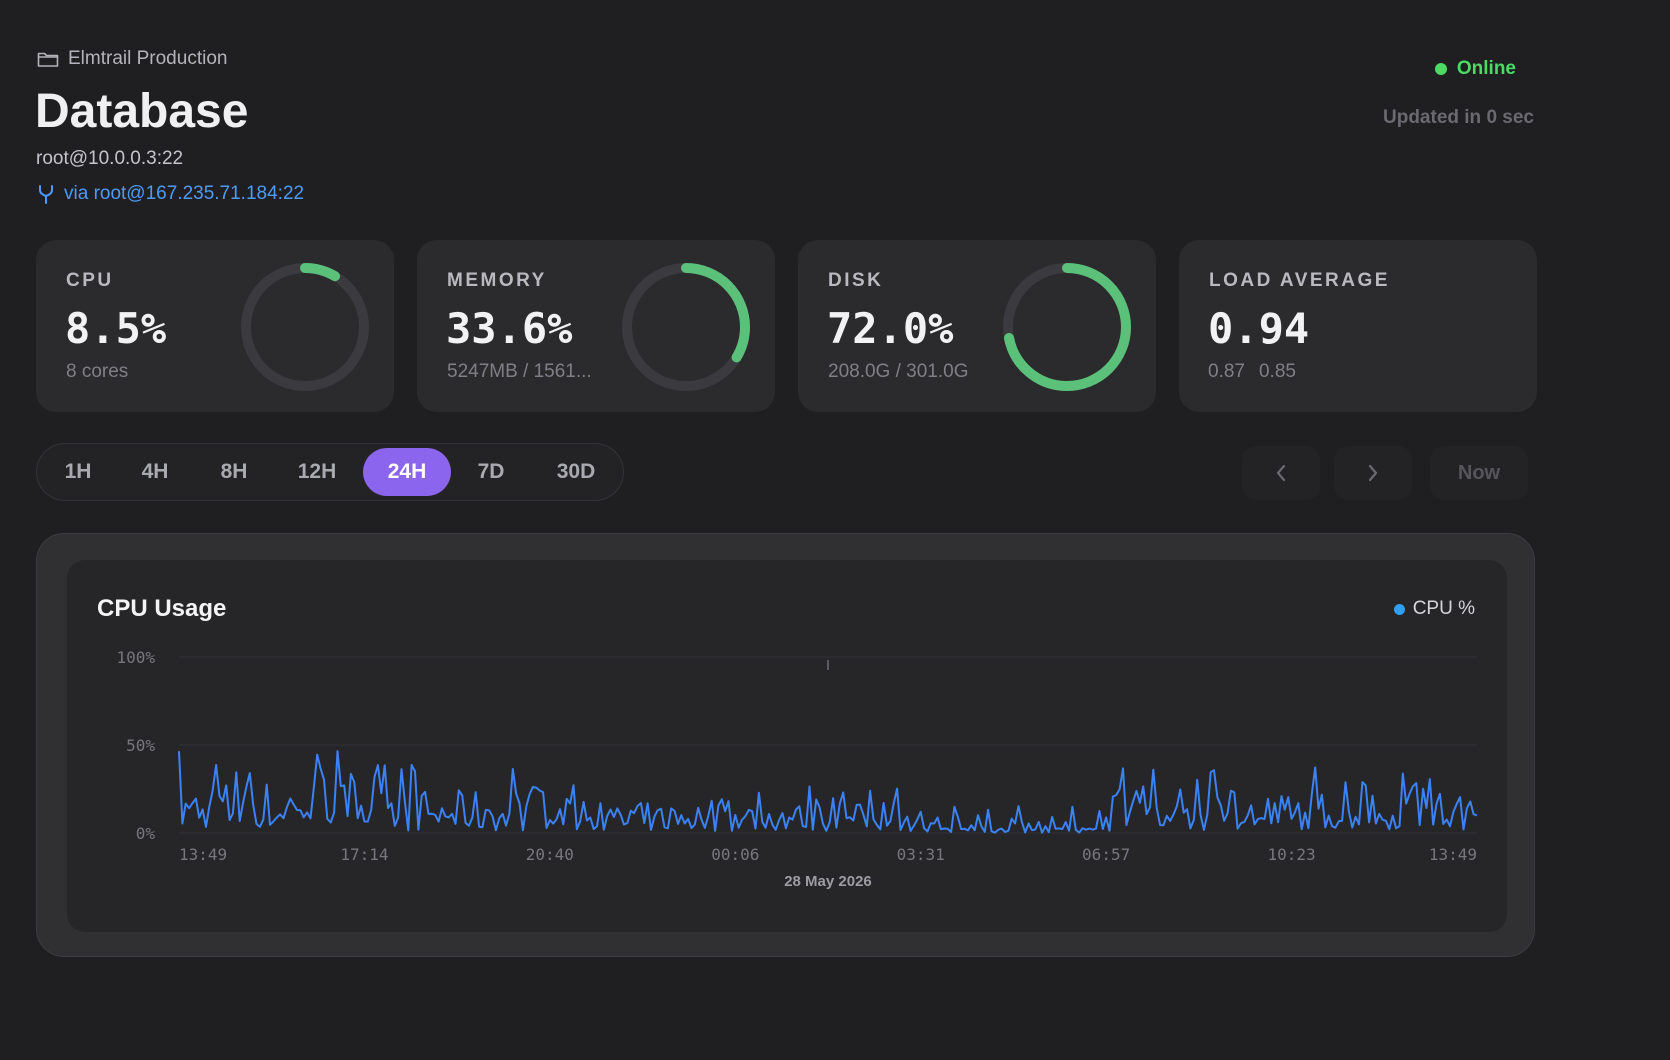  Describe the element at coordinates (1291, 854) in the screenshot. I see `x-tick-label: 10:23` at that location.